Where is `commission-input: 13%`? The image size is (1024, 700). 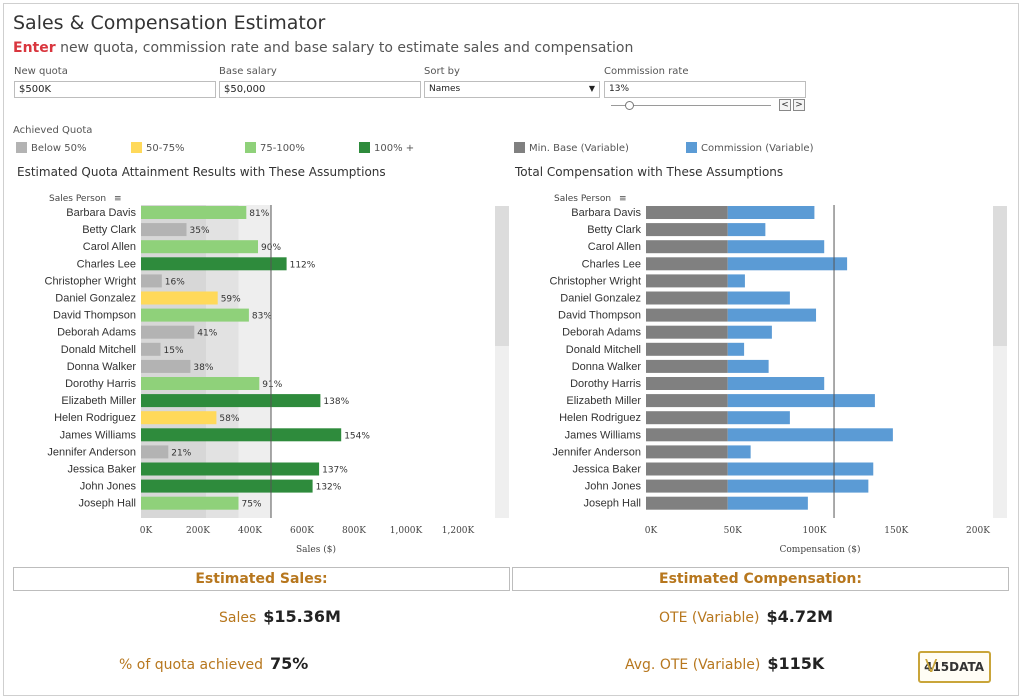 commission-input: 13% is located at coordinates (705, 89).